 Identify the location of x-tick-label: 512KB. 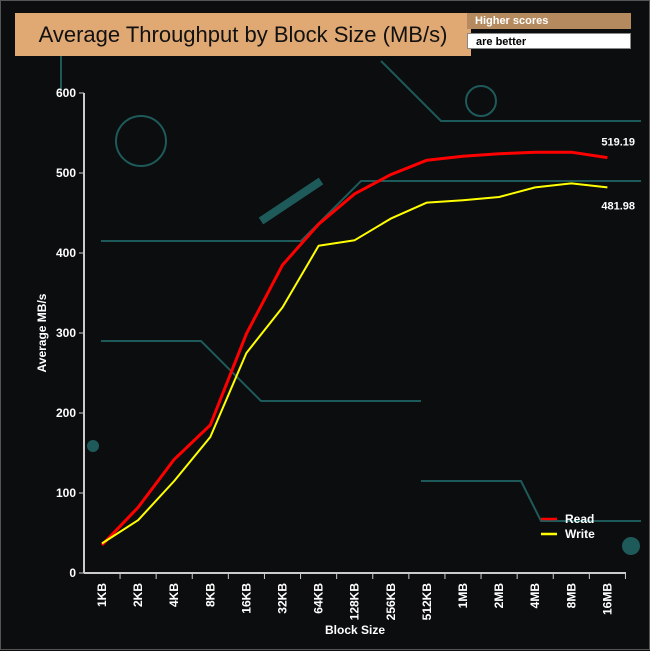
(427, 602).